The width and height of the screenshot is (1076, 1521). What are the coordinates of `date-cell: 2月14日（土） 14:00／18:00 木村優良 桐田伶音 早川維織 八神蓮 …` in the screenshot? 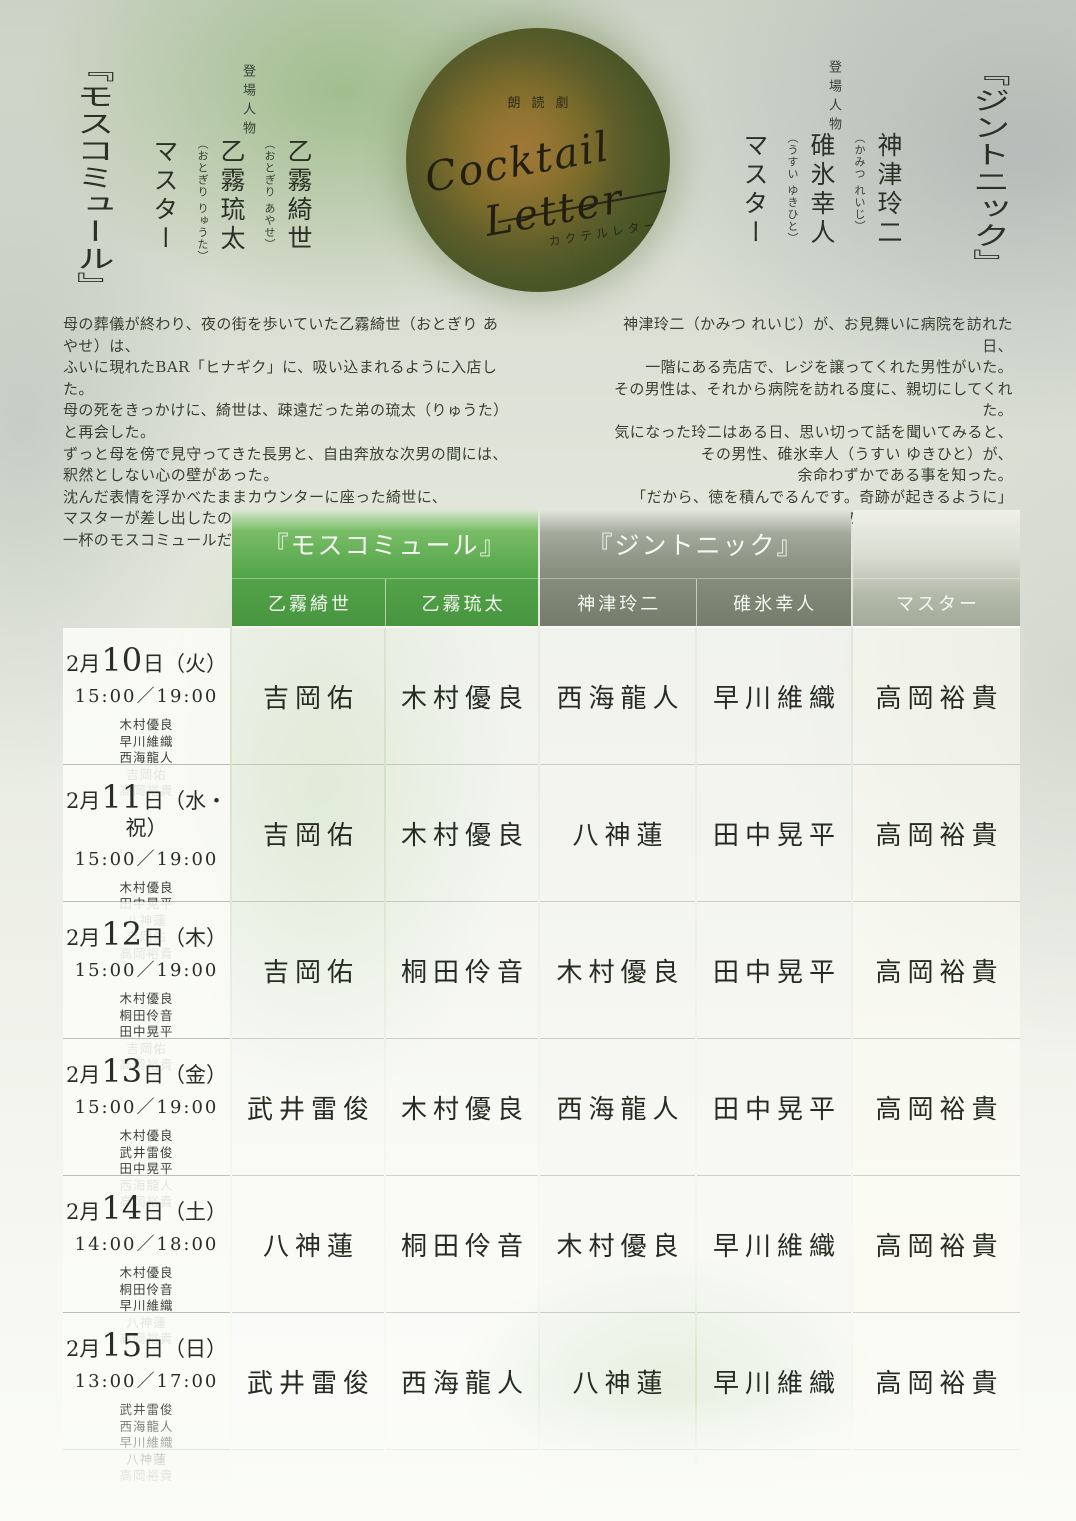 It's located at (146, 1261).